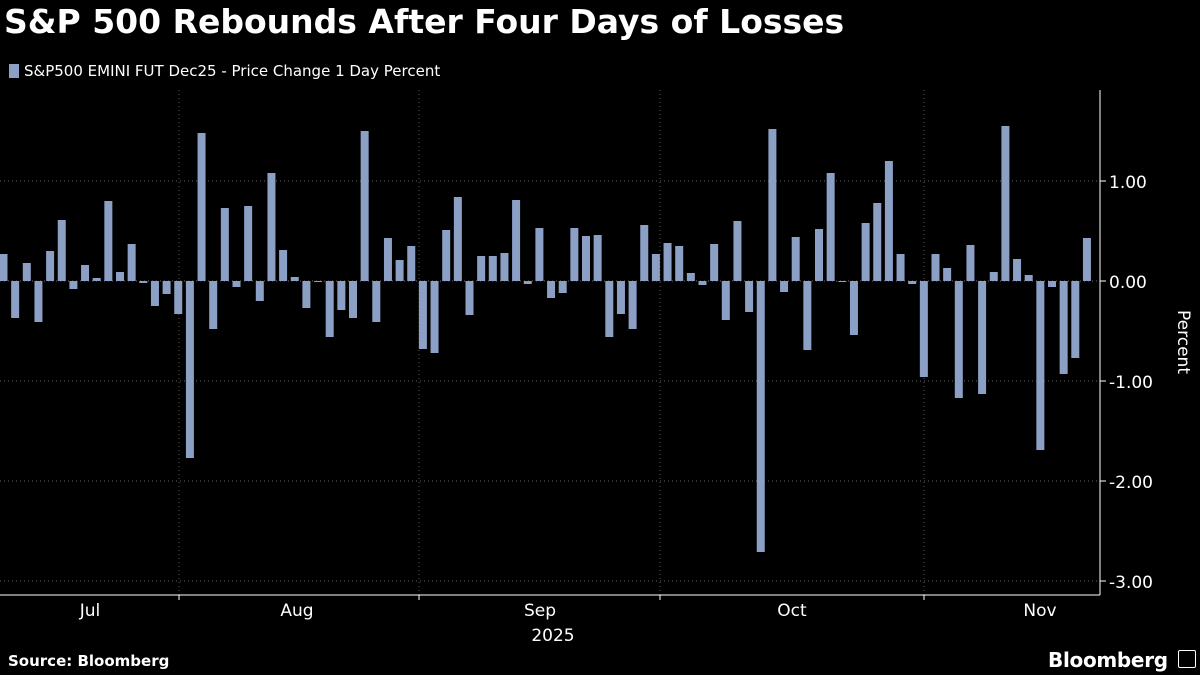 This screenshot has width=1200, height=675. Describe the element at coordinates (1128, 183) in the screenshot. I see `y-tick-label: 1.00` at that location.